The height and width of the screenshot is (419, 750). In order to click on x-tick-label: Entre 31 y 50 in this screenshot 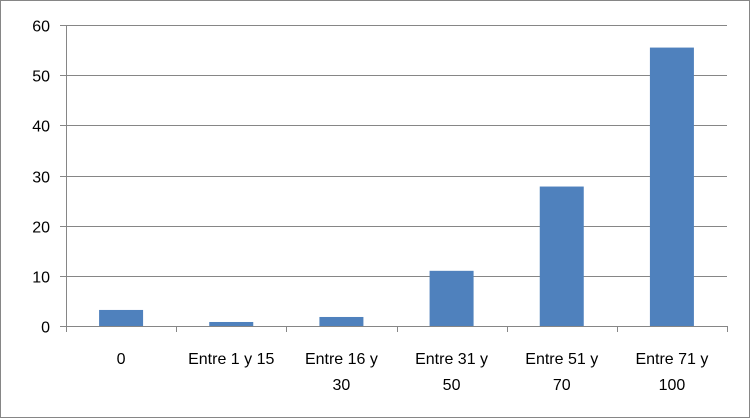, I will do `click(451, 372)`.